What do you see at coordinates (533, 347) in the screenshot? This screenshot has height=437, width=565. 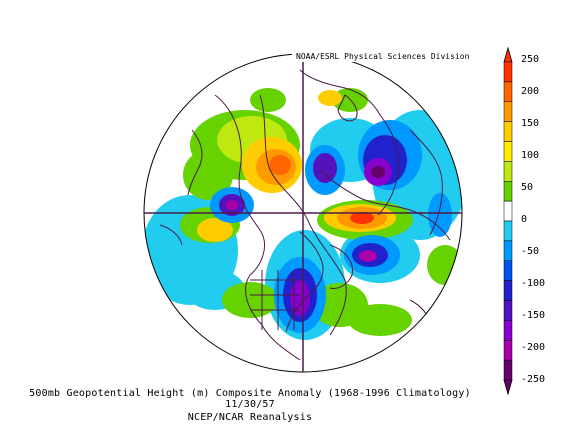 I see `colorbar-label: -200` at bounding box center [533, 347].